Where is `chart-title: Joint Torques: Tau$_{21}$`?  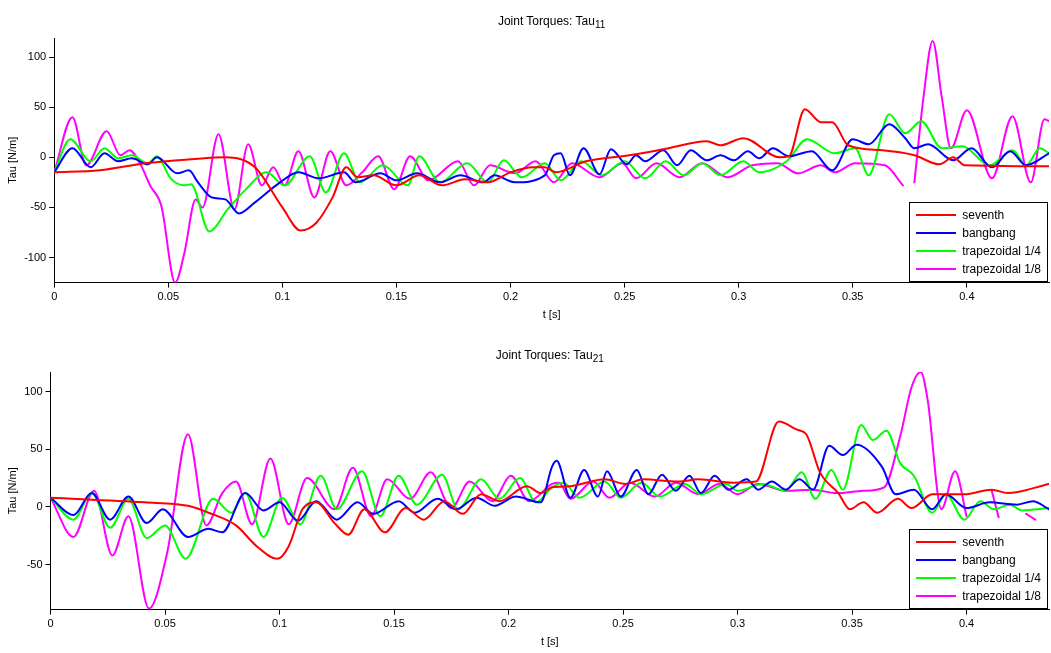
chart-title: Joint Torques: Tau$_{21}$ is located at coordinates (549, 356).